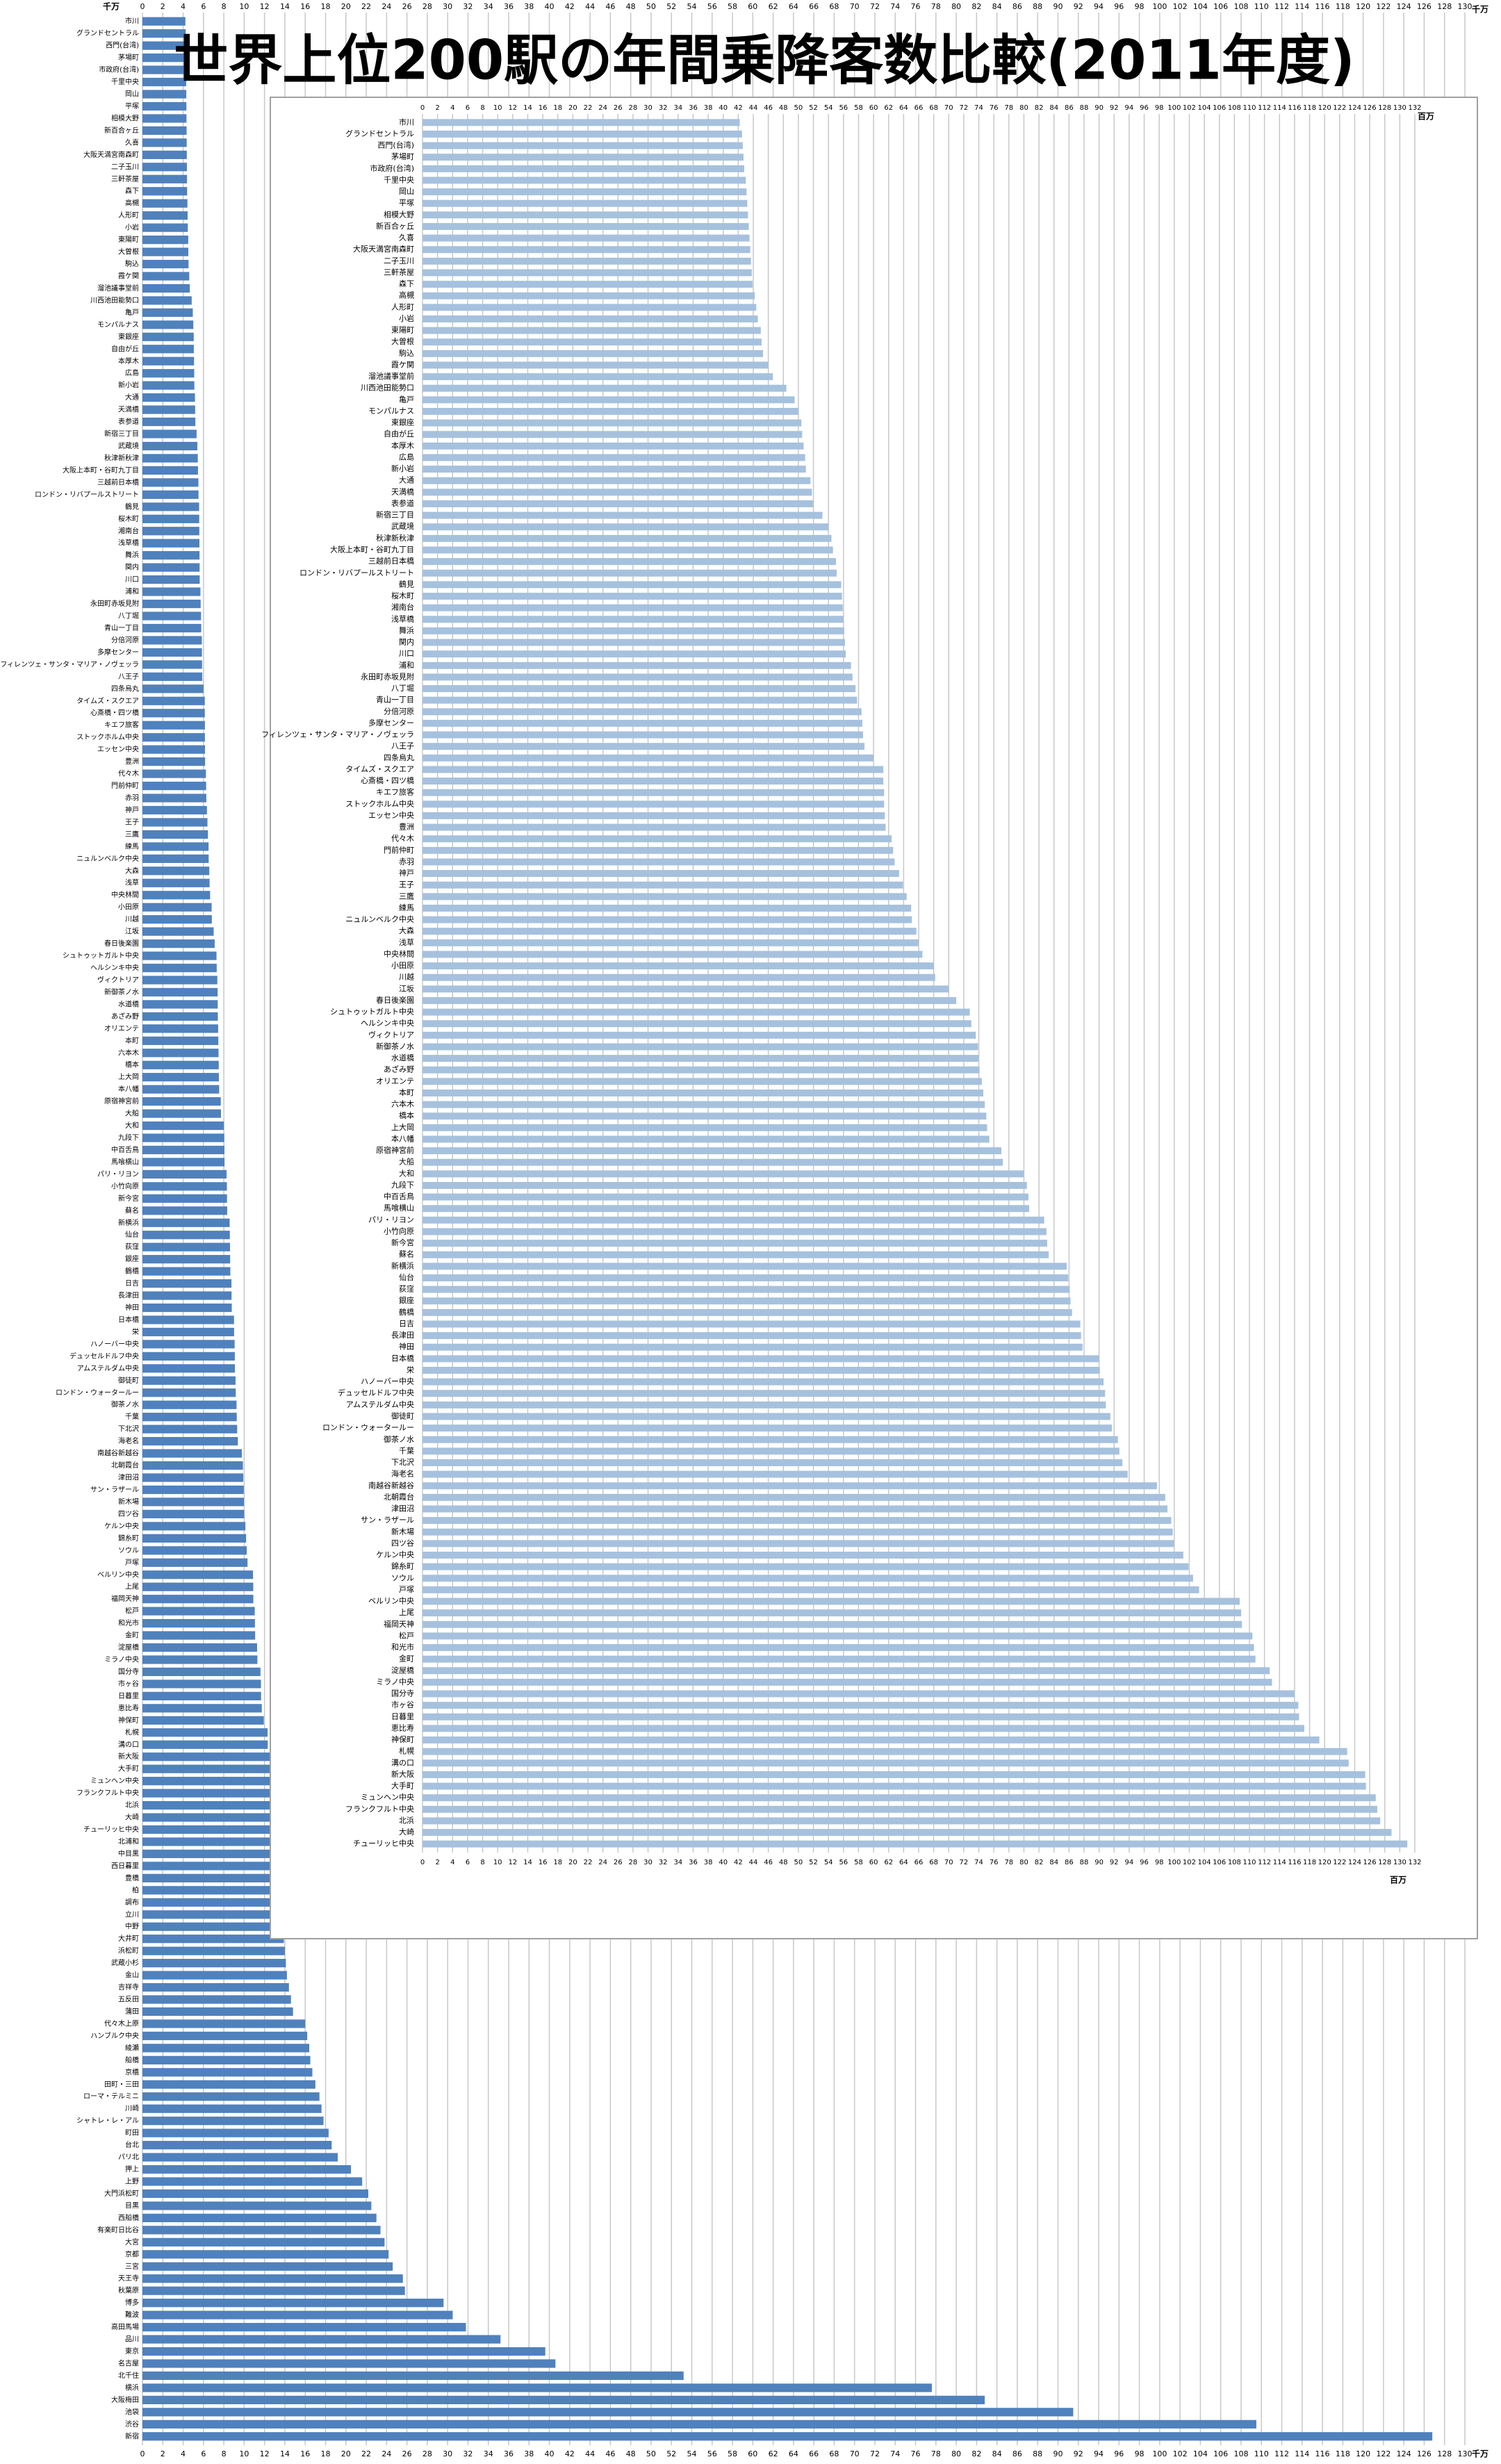 The height and width of the screenshot is (2464, 1501). Describe the element at coordinates (610, 2453) in the screenshot. I see `x-tick-label: 46` at that location.